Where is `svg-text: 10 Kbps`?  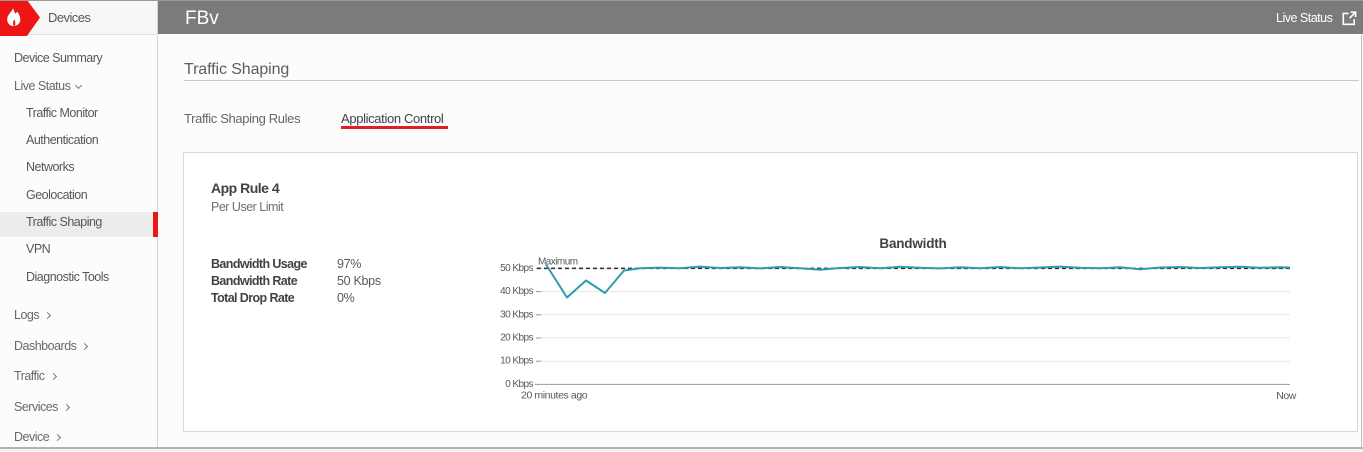
svg-text: 10 Kbps is located at coordinates (516, 361).